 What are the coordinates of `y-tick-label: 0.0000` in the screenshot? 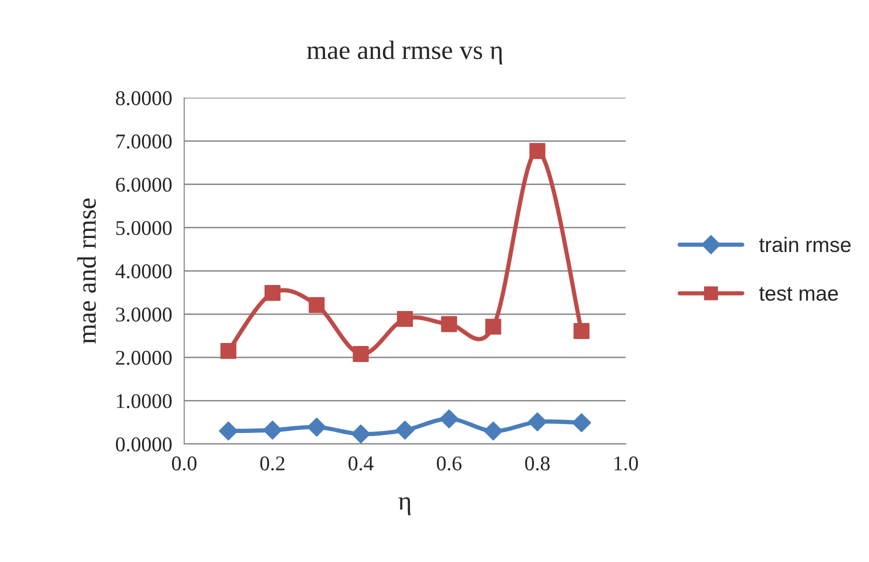 It's located at (144, 444).